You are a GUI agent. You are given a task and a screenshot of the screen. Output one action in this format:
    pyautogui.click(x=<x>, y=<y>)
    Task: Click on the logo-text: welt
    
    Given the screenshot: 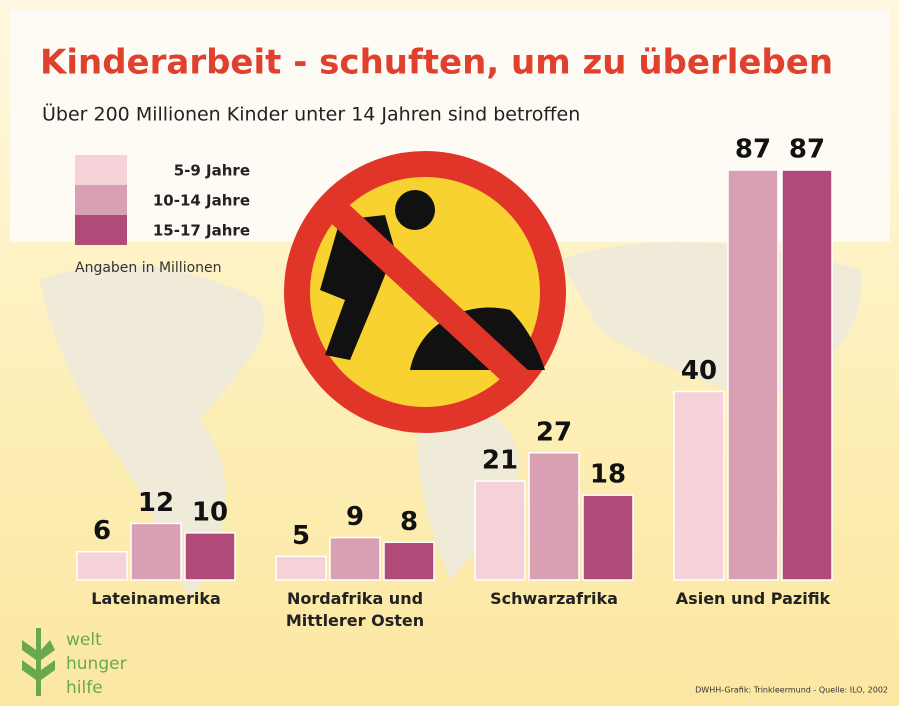 What is the action you would take?
    pyautogui.click(x=84, y=640)
    